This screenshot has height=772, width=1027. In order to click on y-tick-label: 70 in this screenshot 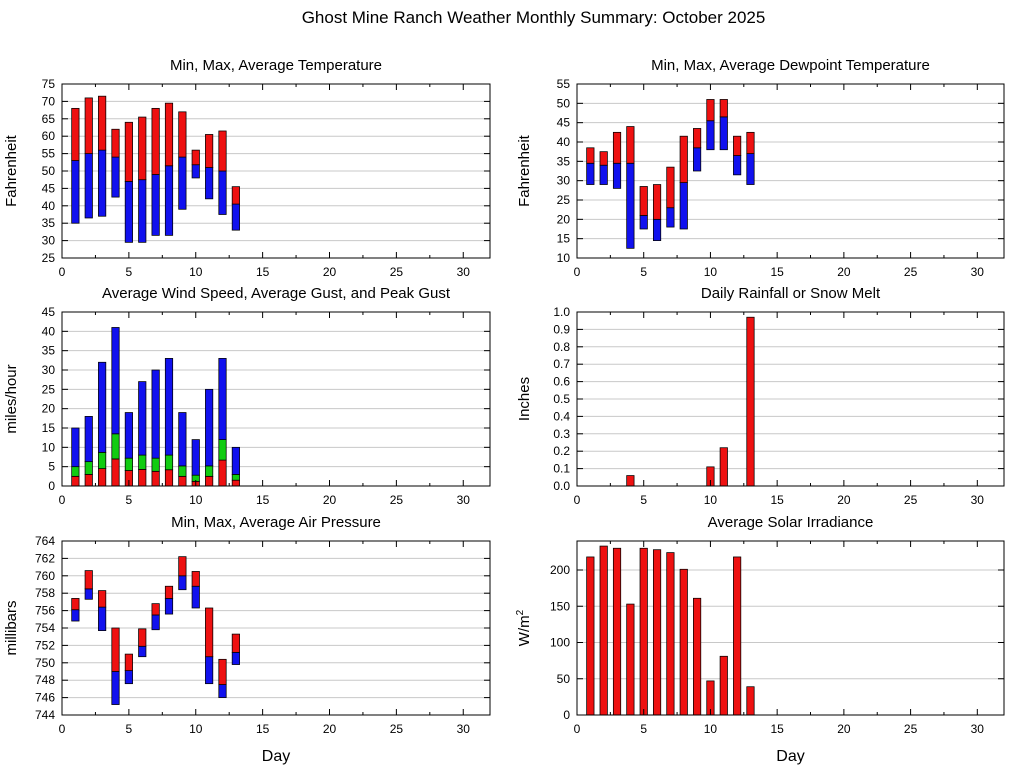, I will do `click(49, 101)`.